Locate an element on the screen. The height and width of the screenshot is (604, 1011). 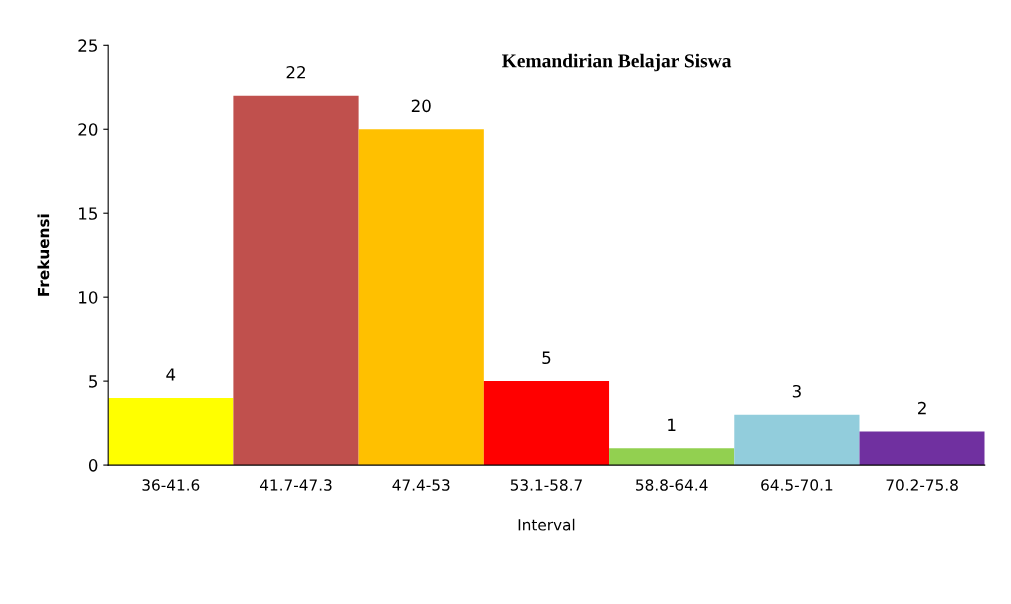
y-axis-title: Frekuensi is located at coordinates (43, 255).